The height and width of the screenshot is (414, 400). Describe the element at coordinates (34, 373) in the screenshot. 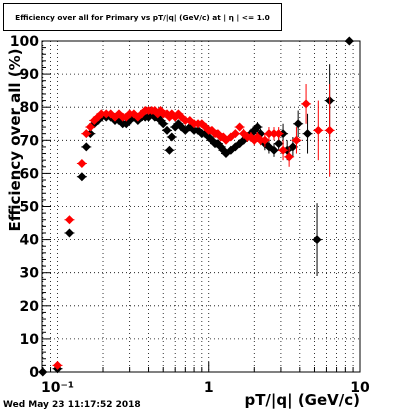

I see `y-tick-label: 0` at that location.